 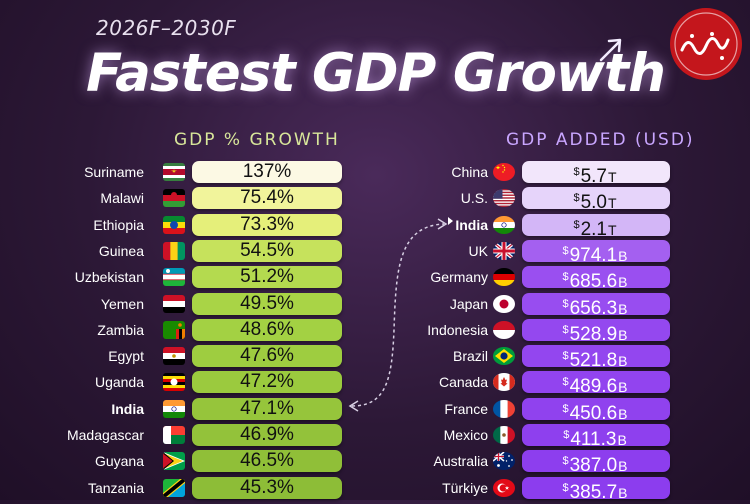 What do you see at coordinates (595, 437) in the screenshot?
I see `gdp-added-value-label: $411.3B` at bounding box center [595, 437].